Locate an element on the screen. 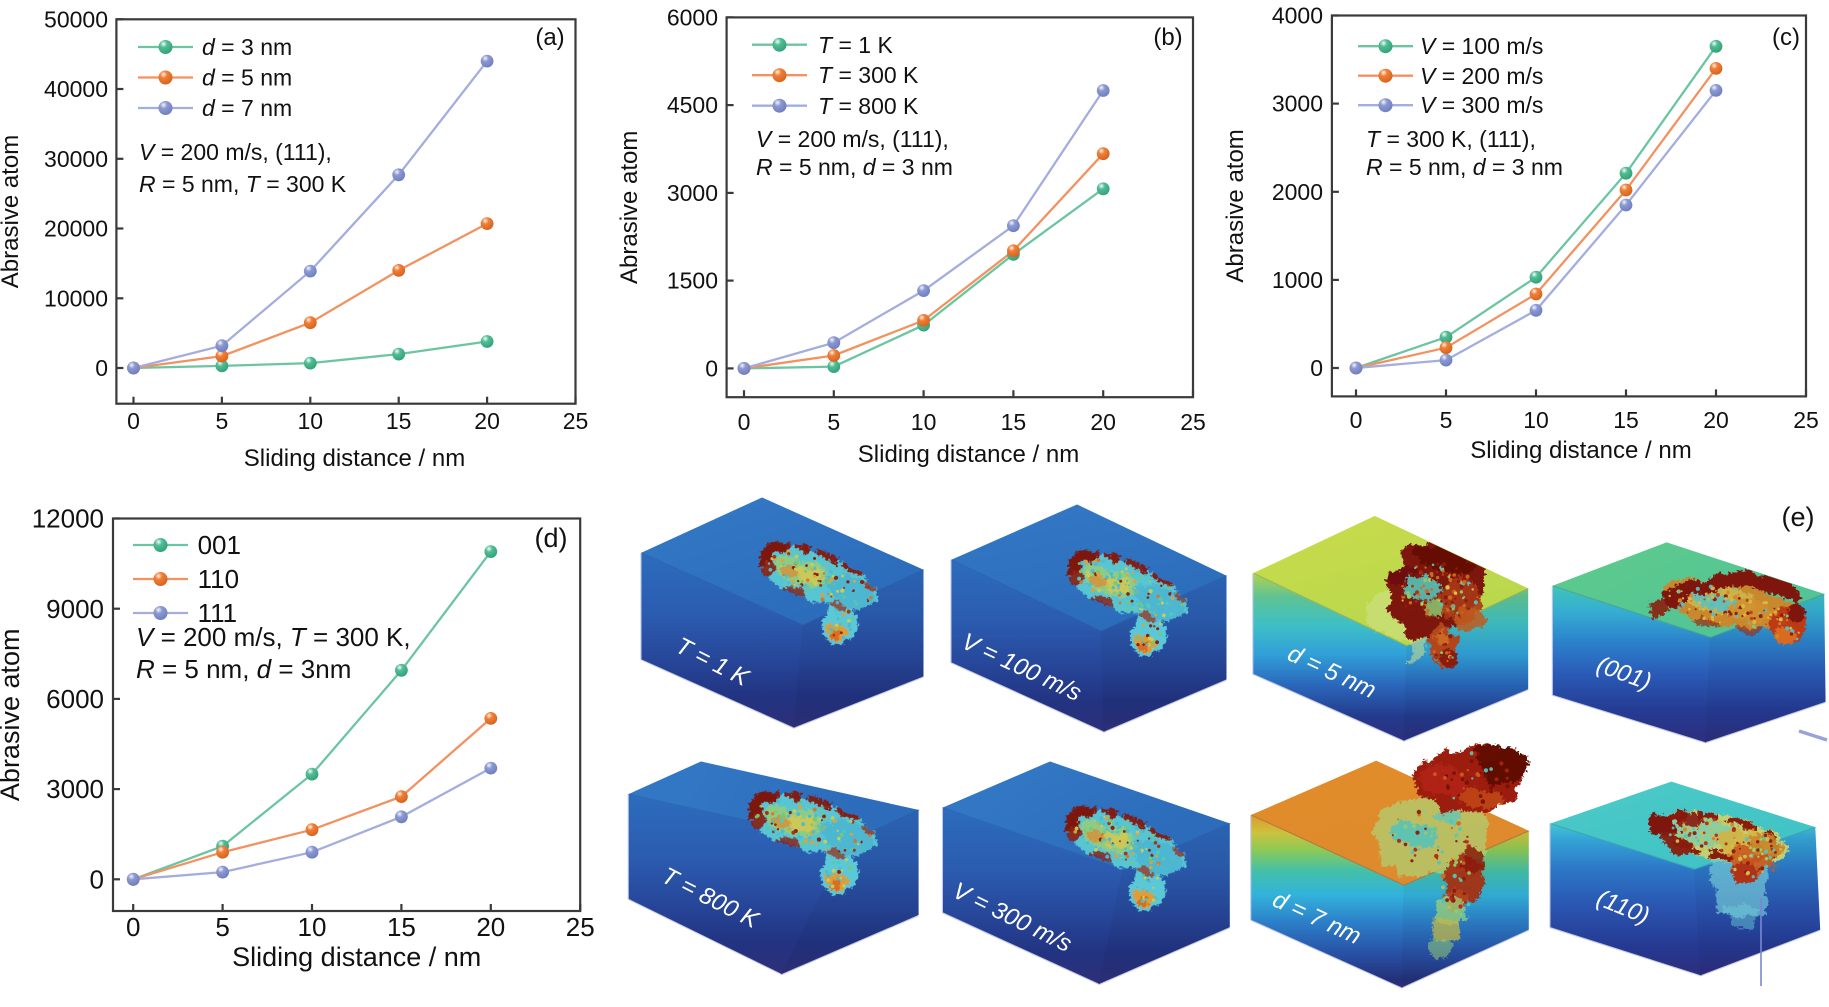  svg-text: (c) is located at coordinates (1786, 37).